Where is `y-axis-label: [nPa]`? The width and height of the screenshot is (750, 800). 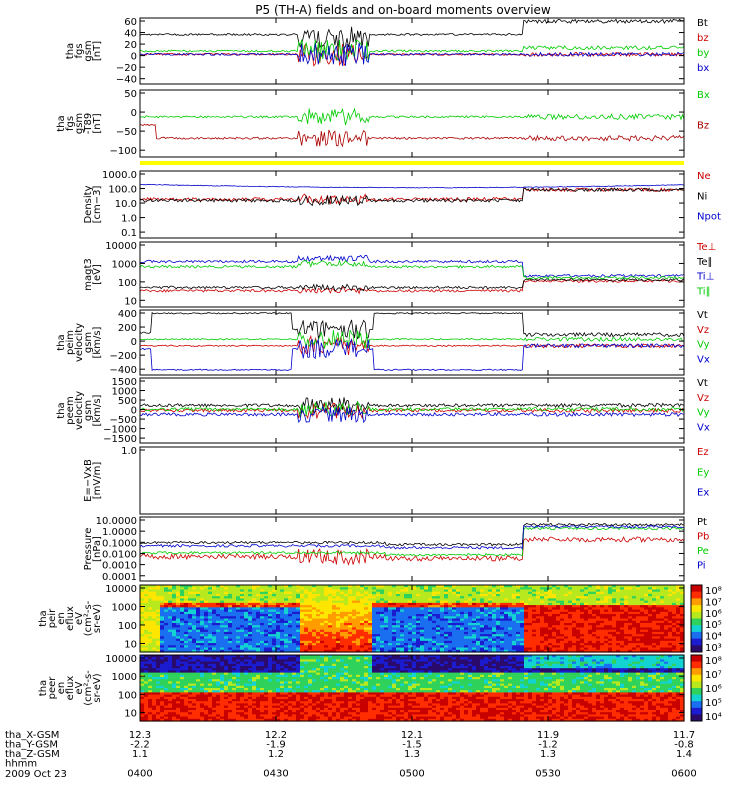 y-axis-label: [nPa] is located at coordinates (97, 549).